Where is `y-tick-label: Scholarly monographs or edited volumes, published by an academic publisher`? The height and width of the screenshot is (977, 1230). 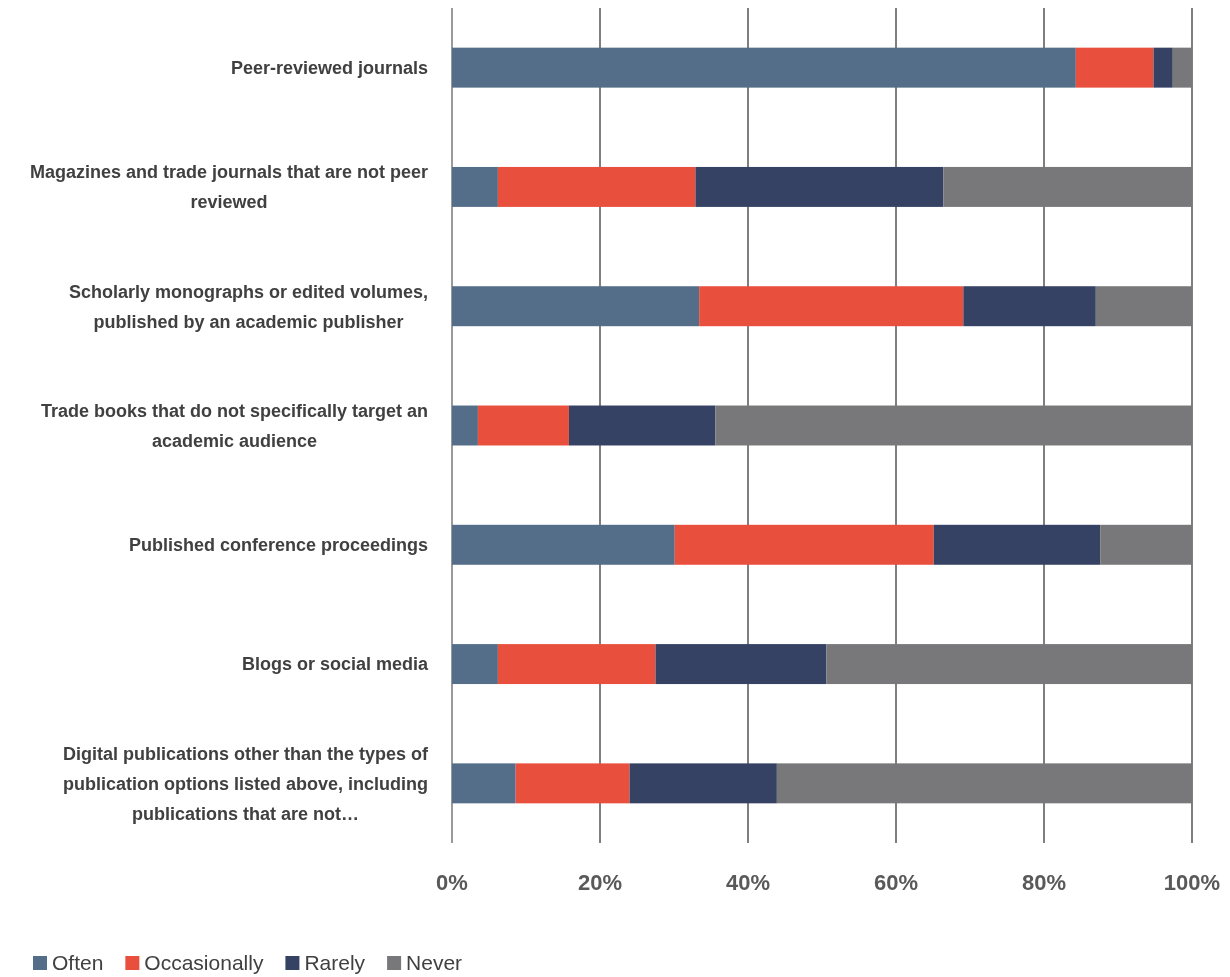 y-tick-label: Scholarly monographs or edited volumes, published by an academic publisher is located at coordinates (248, 306).